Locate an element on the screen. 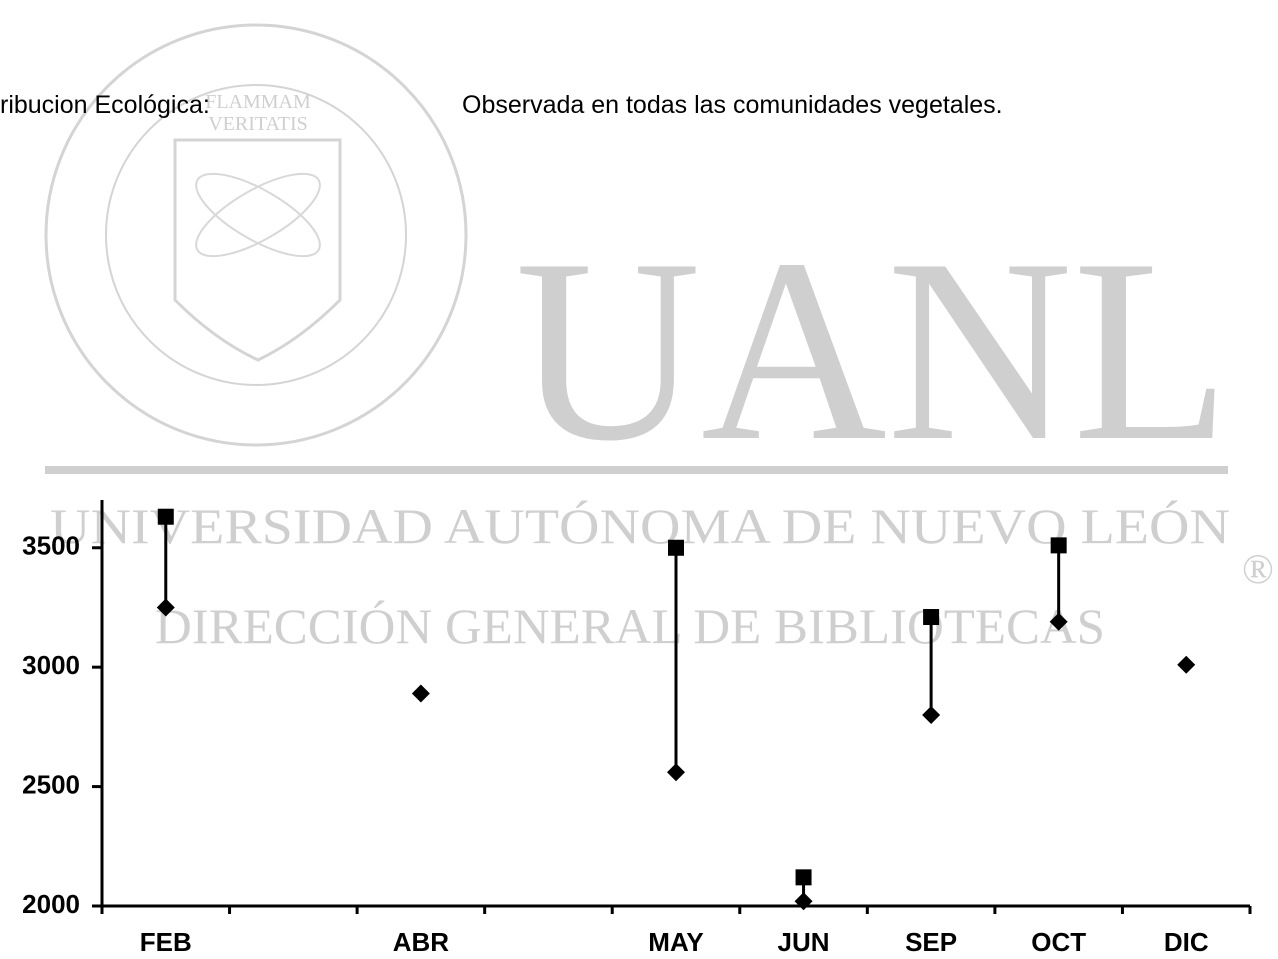 The image size is (1278, 959). seal-ring is located at coordinates (256, 235).